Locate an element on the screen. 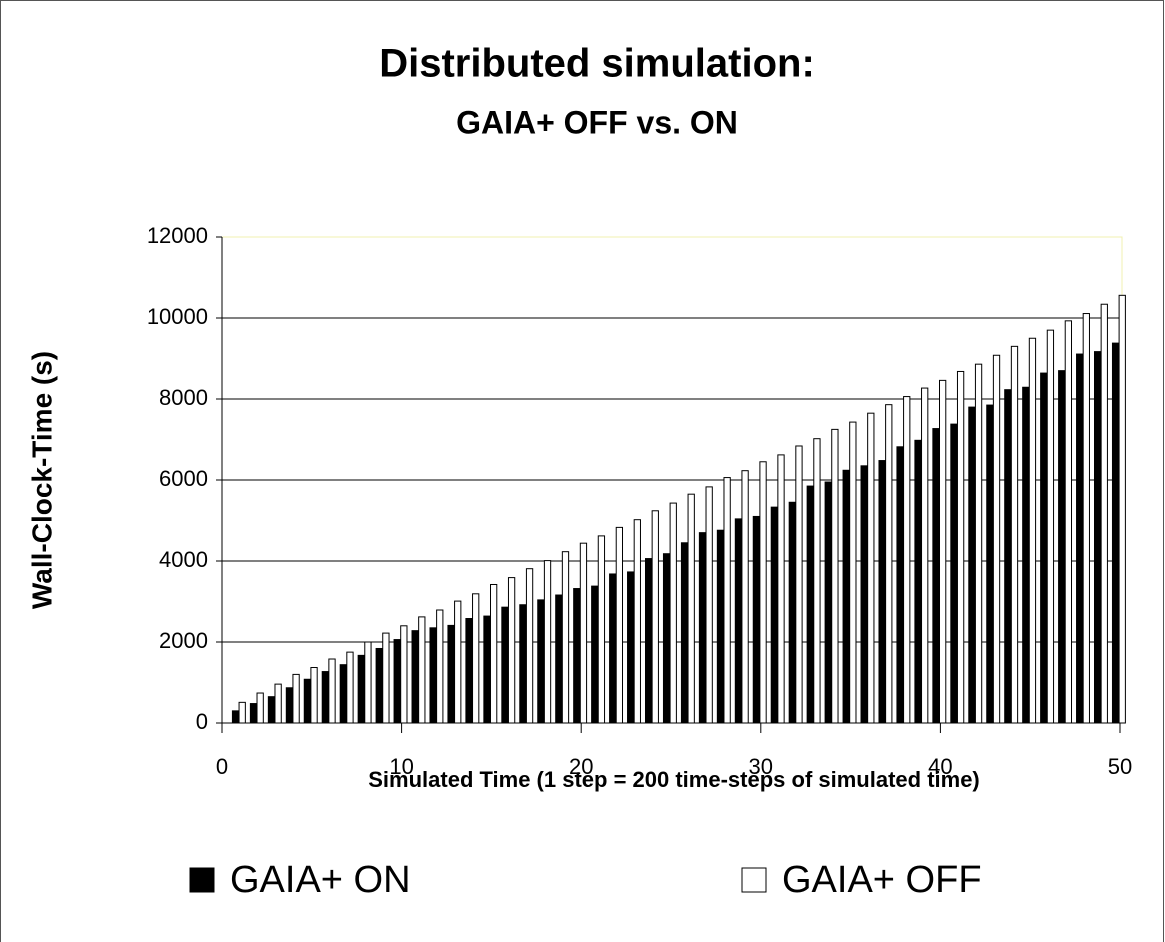  chart-subtitle: GAIA+ OFF vs. ON is located at coordinates (597, 122).